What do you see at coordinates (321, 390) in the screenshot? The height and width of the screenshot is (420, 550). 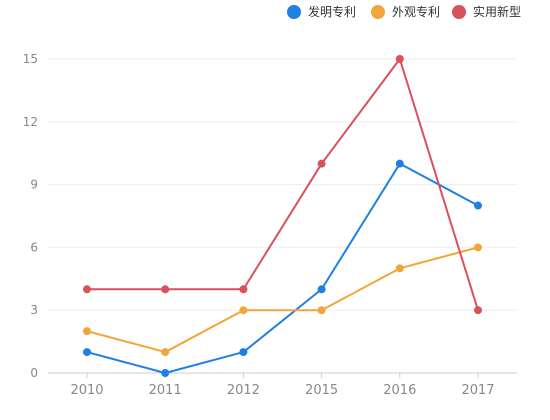 I see `x-tick-label: 2015` at bounding box center [321, 390].